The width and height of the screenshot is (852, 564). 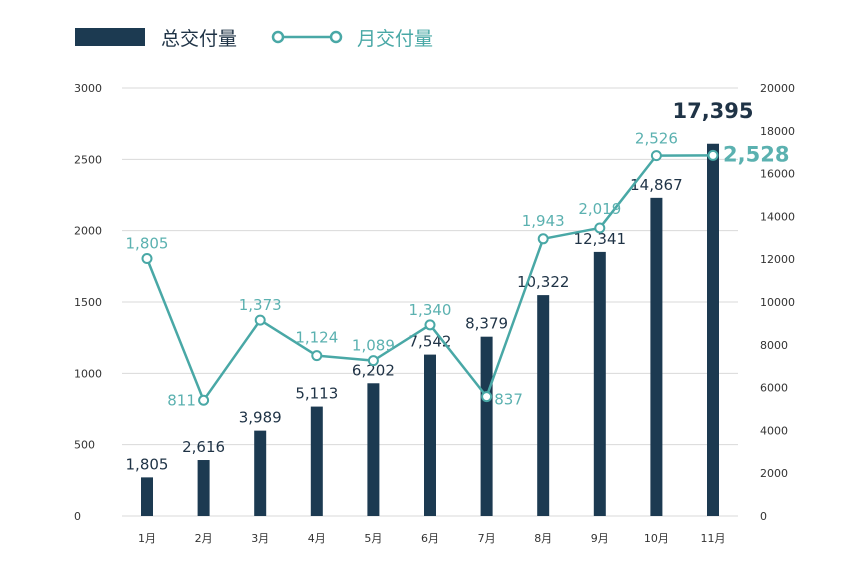 What do you see at coordinates (260, 418) in the screenshot?
I see `bar-value-label: 3,989` at bounding box center [260, 418].